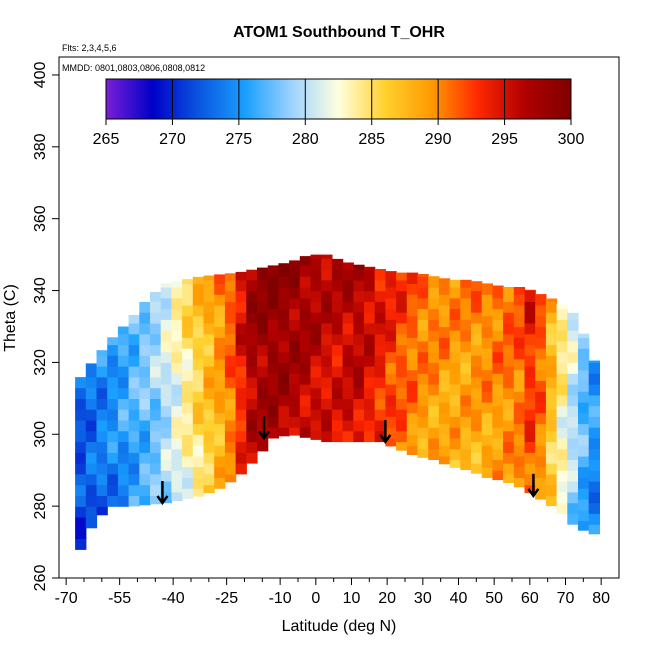 Image resolution: width=650 pixels, height=650 pixels. I want to click on x-tick-label: 70, so click(566, 598).